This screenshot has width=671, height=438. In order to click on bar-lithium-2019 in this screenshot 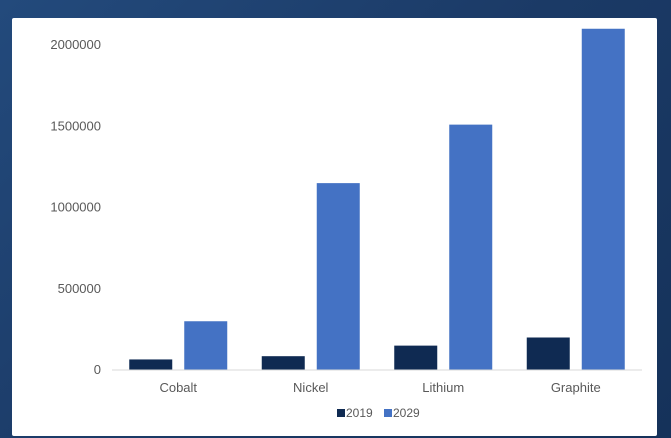, I will do `click(416, 357)`.